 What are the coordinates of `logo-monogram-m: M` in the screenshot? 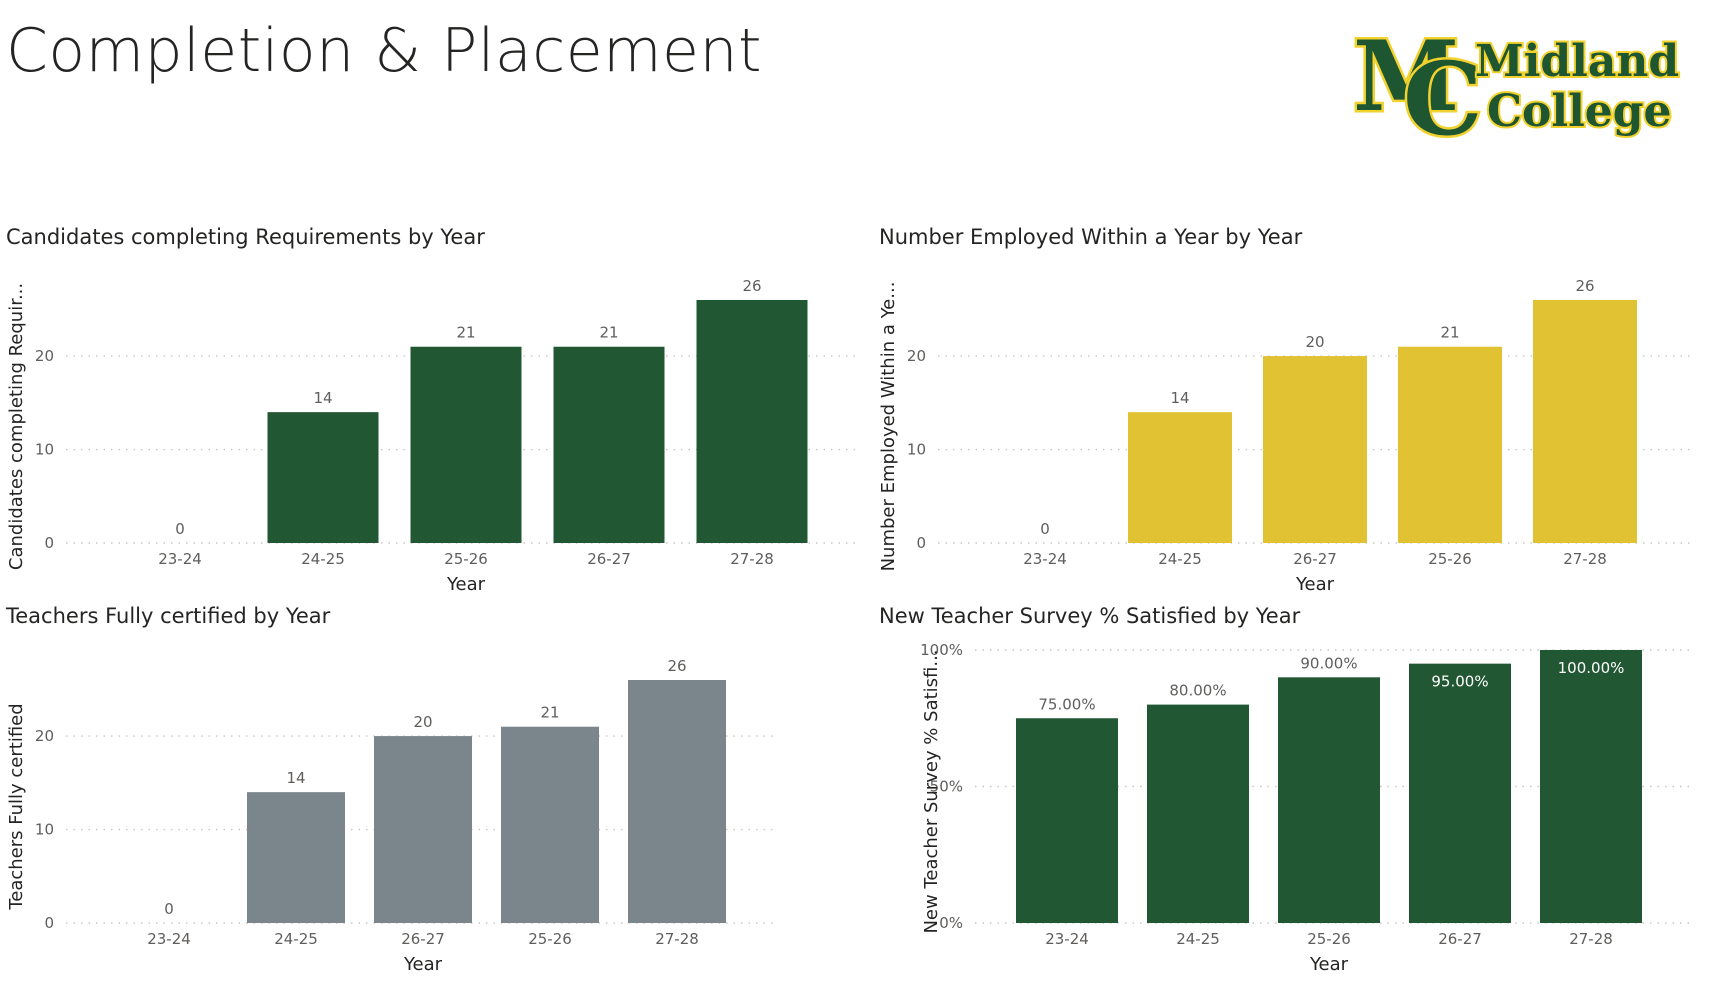 It's located at (1406, 77).